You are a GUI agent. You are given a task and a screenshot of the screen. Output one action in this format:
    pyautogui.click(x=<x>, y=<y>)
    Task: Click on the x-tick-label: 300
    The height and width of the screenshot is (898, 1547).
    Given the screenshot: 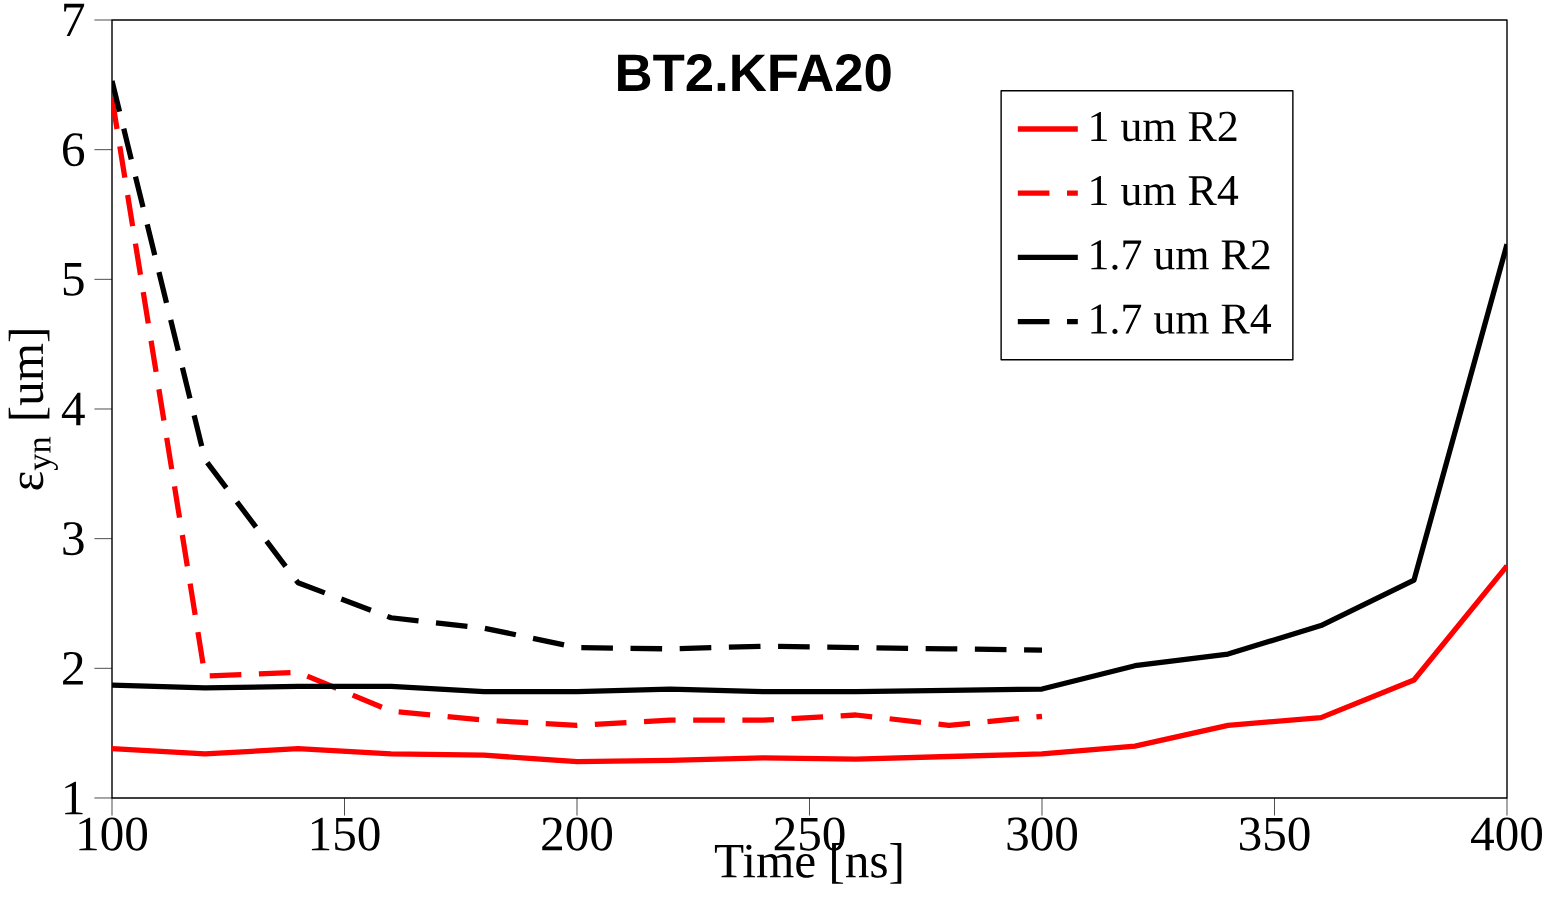 What is the action you would take?
    pyautogui.click(x=1042, y=834)
    